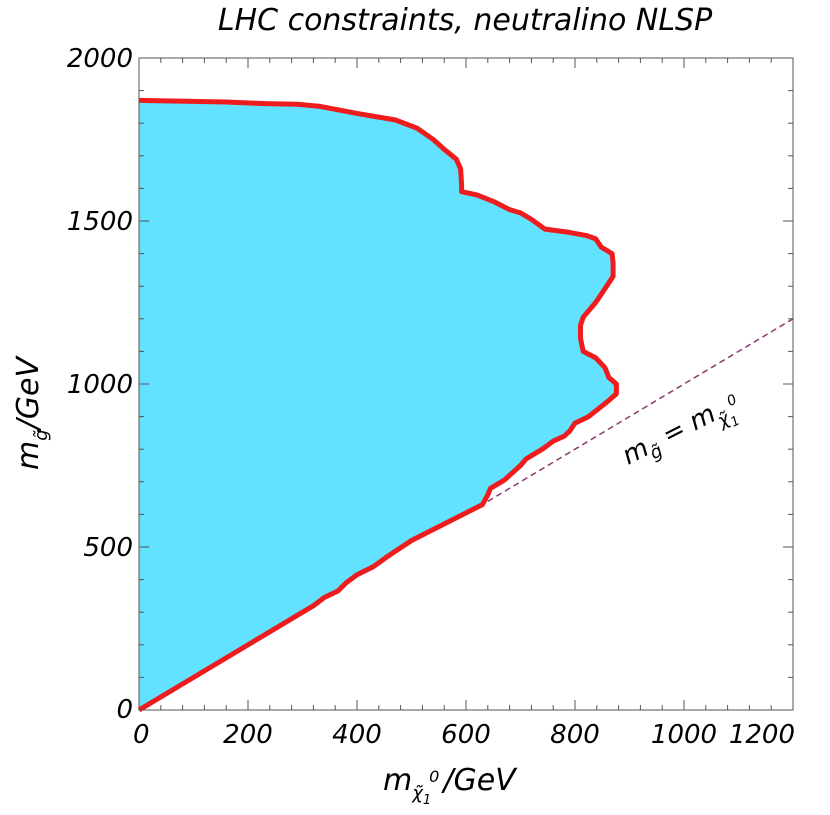 The image size is (830, 815). What do you see at coordinates (41, 434) in the screenshot?
I see `y-axis-label-sub: g̃` at bounding box center [41, 434].